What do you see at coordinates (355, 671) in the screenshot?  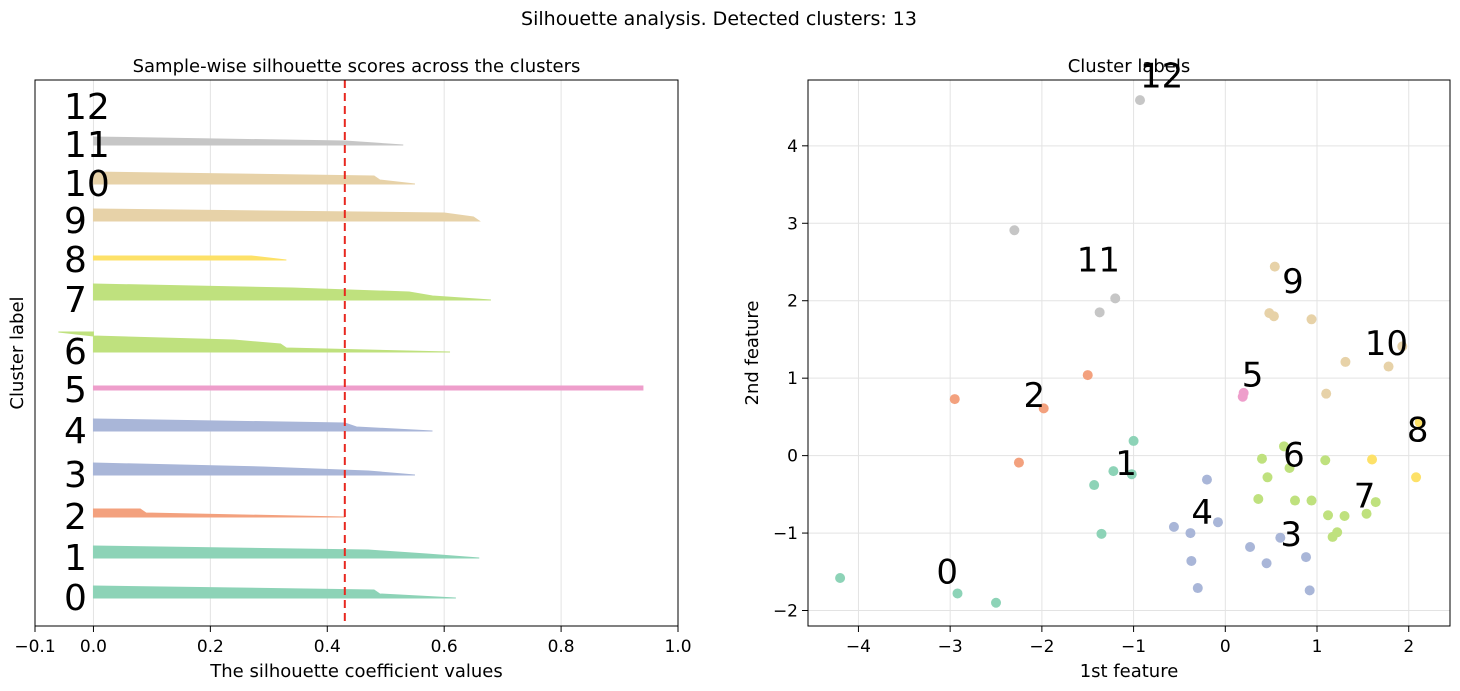 I see `silhouette-x-axis-label: The silhouette coefficient values` at bounding box center [355, 671].